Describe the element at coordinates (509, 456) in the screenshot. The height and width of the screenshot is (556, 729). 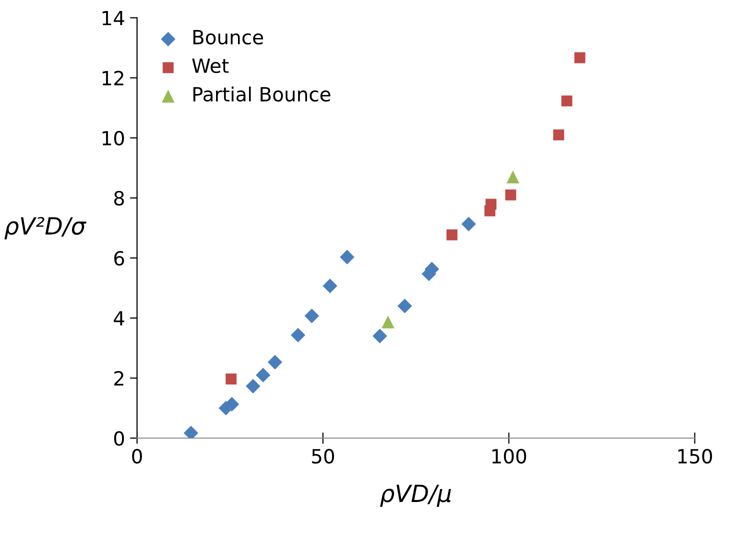
I see `x-tick-label: 100` at that location.